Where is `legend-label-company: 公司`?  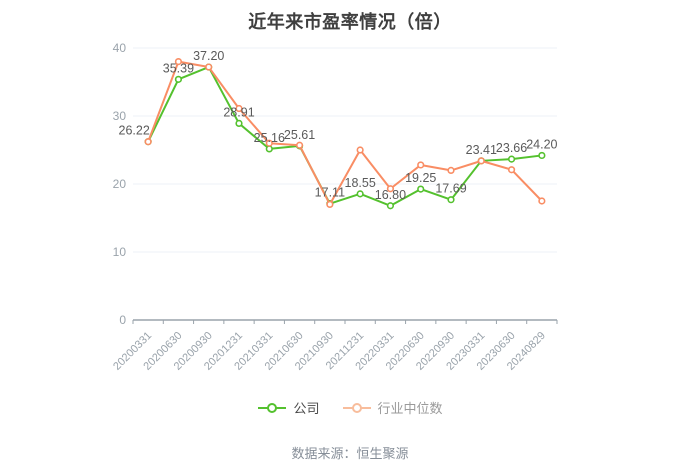 legend-label-company: 公司 is located at coordinates (306, 408).